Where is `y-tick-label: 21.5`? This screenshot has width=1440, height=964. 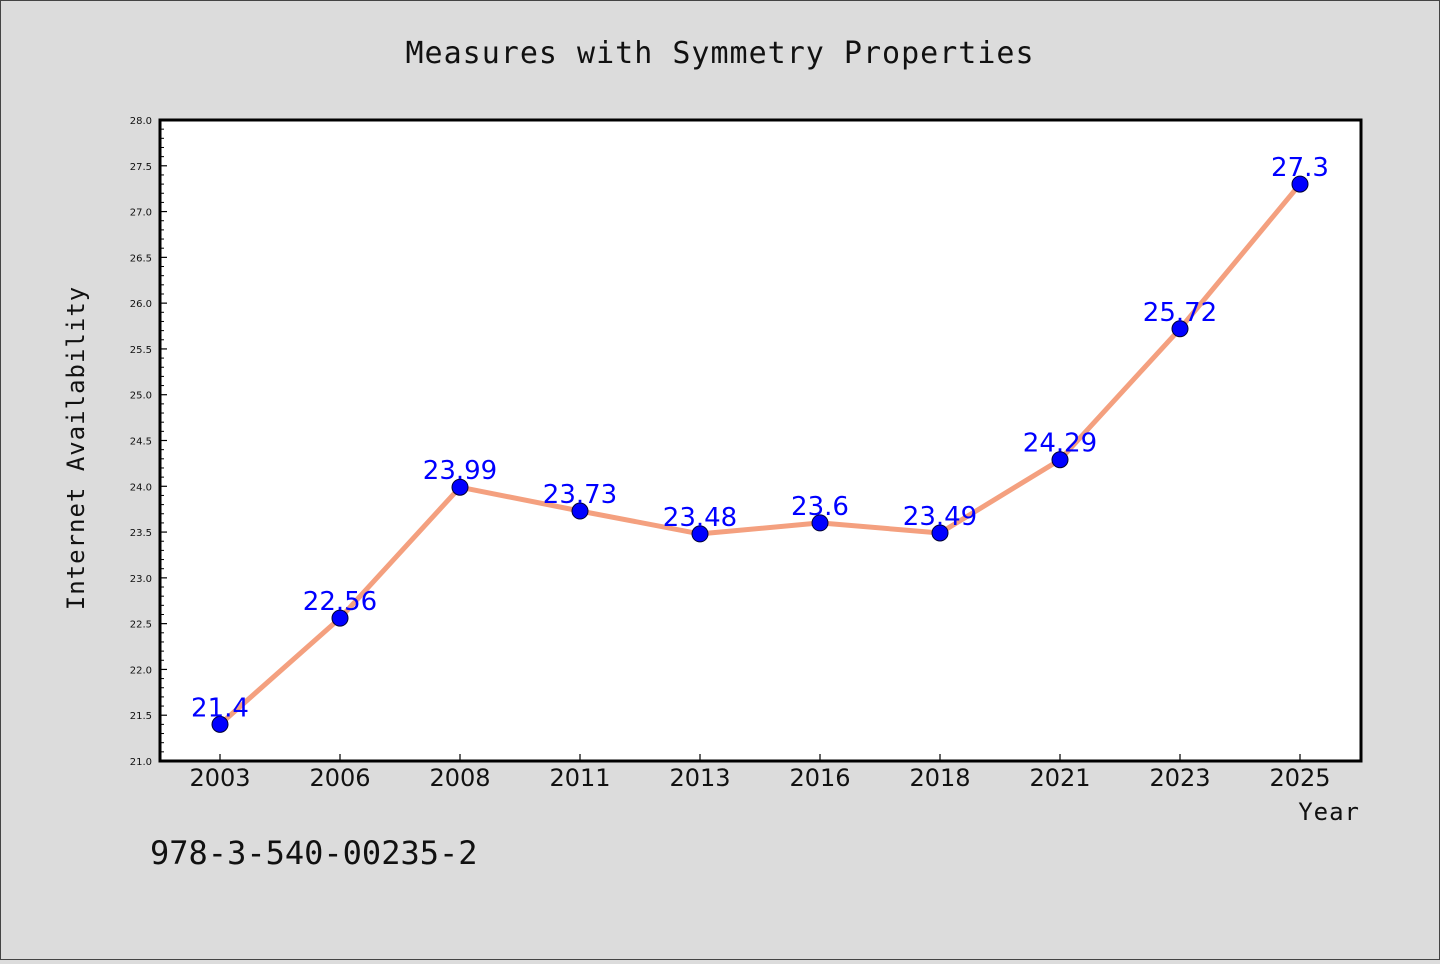 y-tick-label: 21.5 is located at coordinates (141, 716).